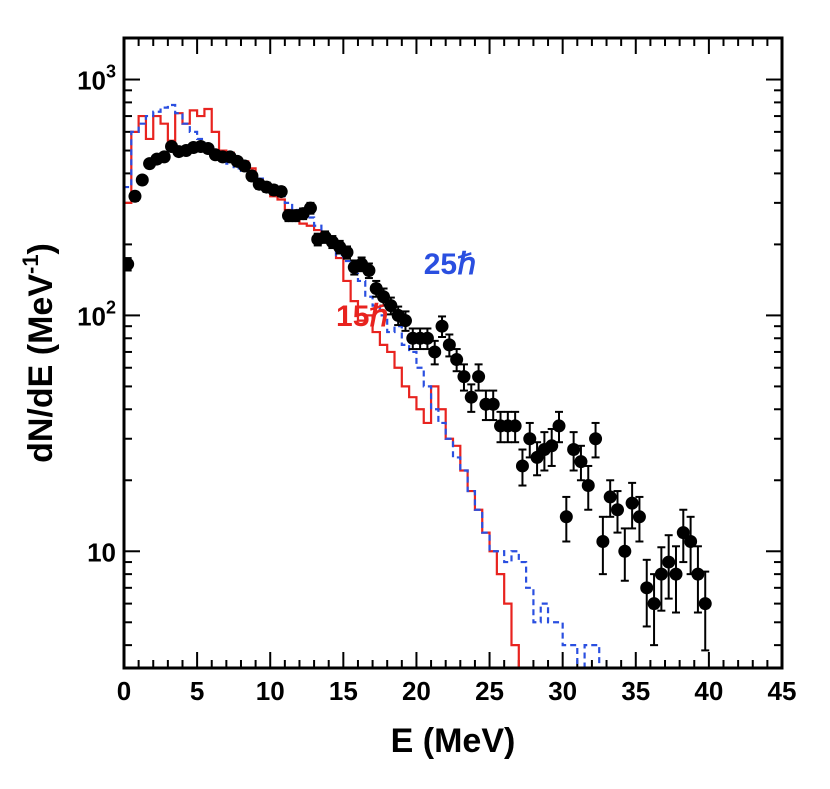  I want to click on x-tick-labels: 0 5 10 15 20 25 30 35 40 45, so click(457, 691).